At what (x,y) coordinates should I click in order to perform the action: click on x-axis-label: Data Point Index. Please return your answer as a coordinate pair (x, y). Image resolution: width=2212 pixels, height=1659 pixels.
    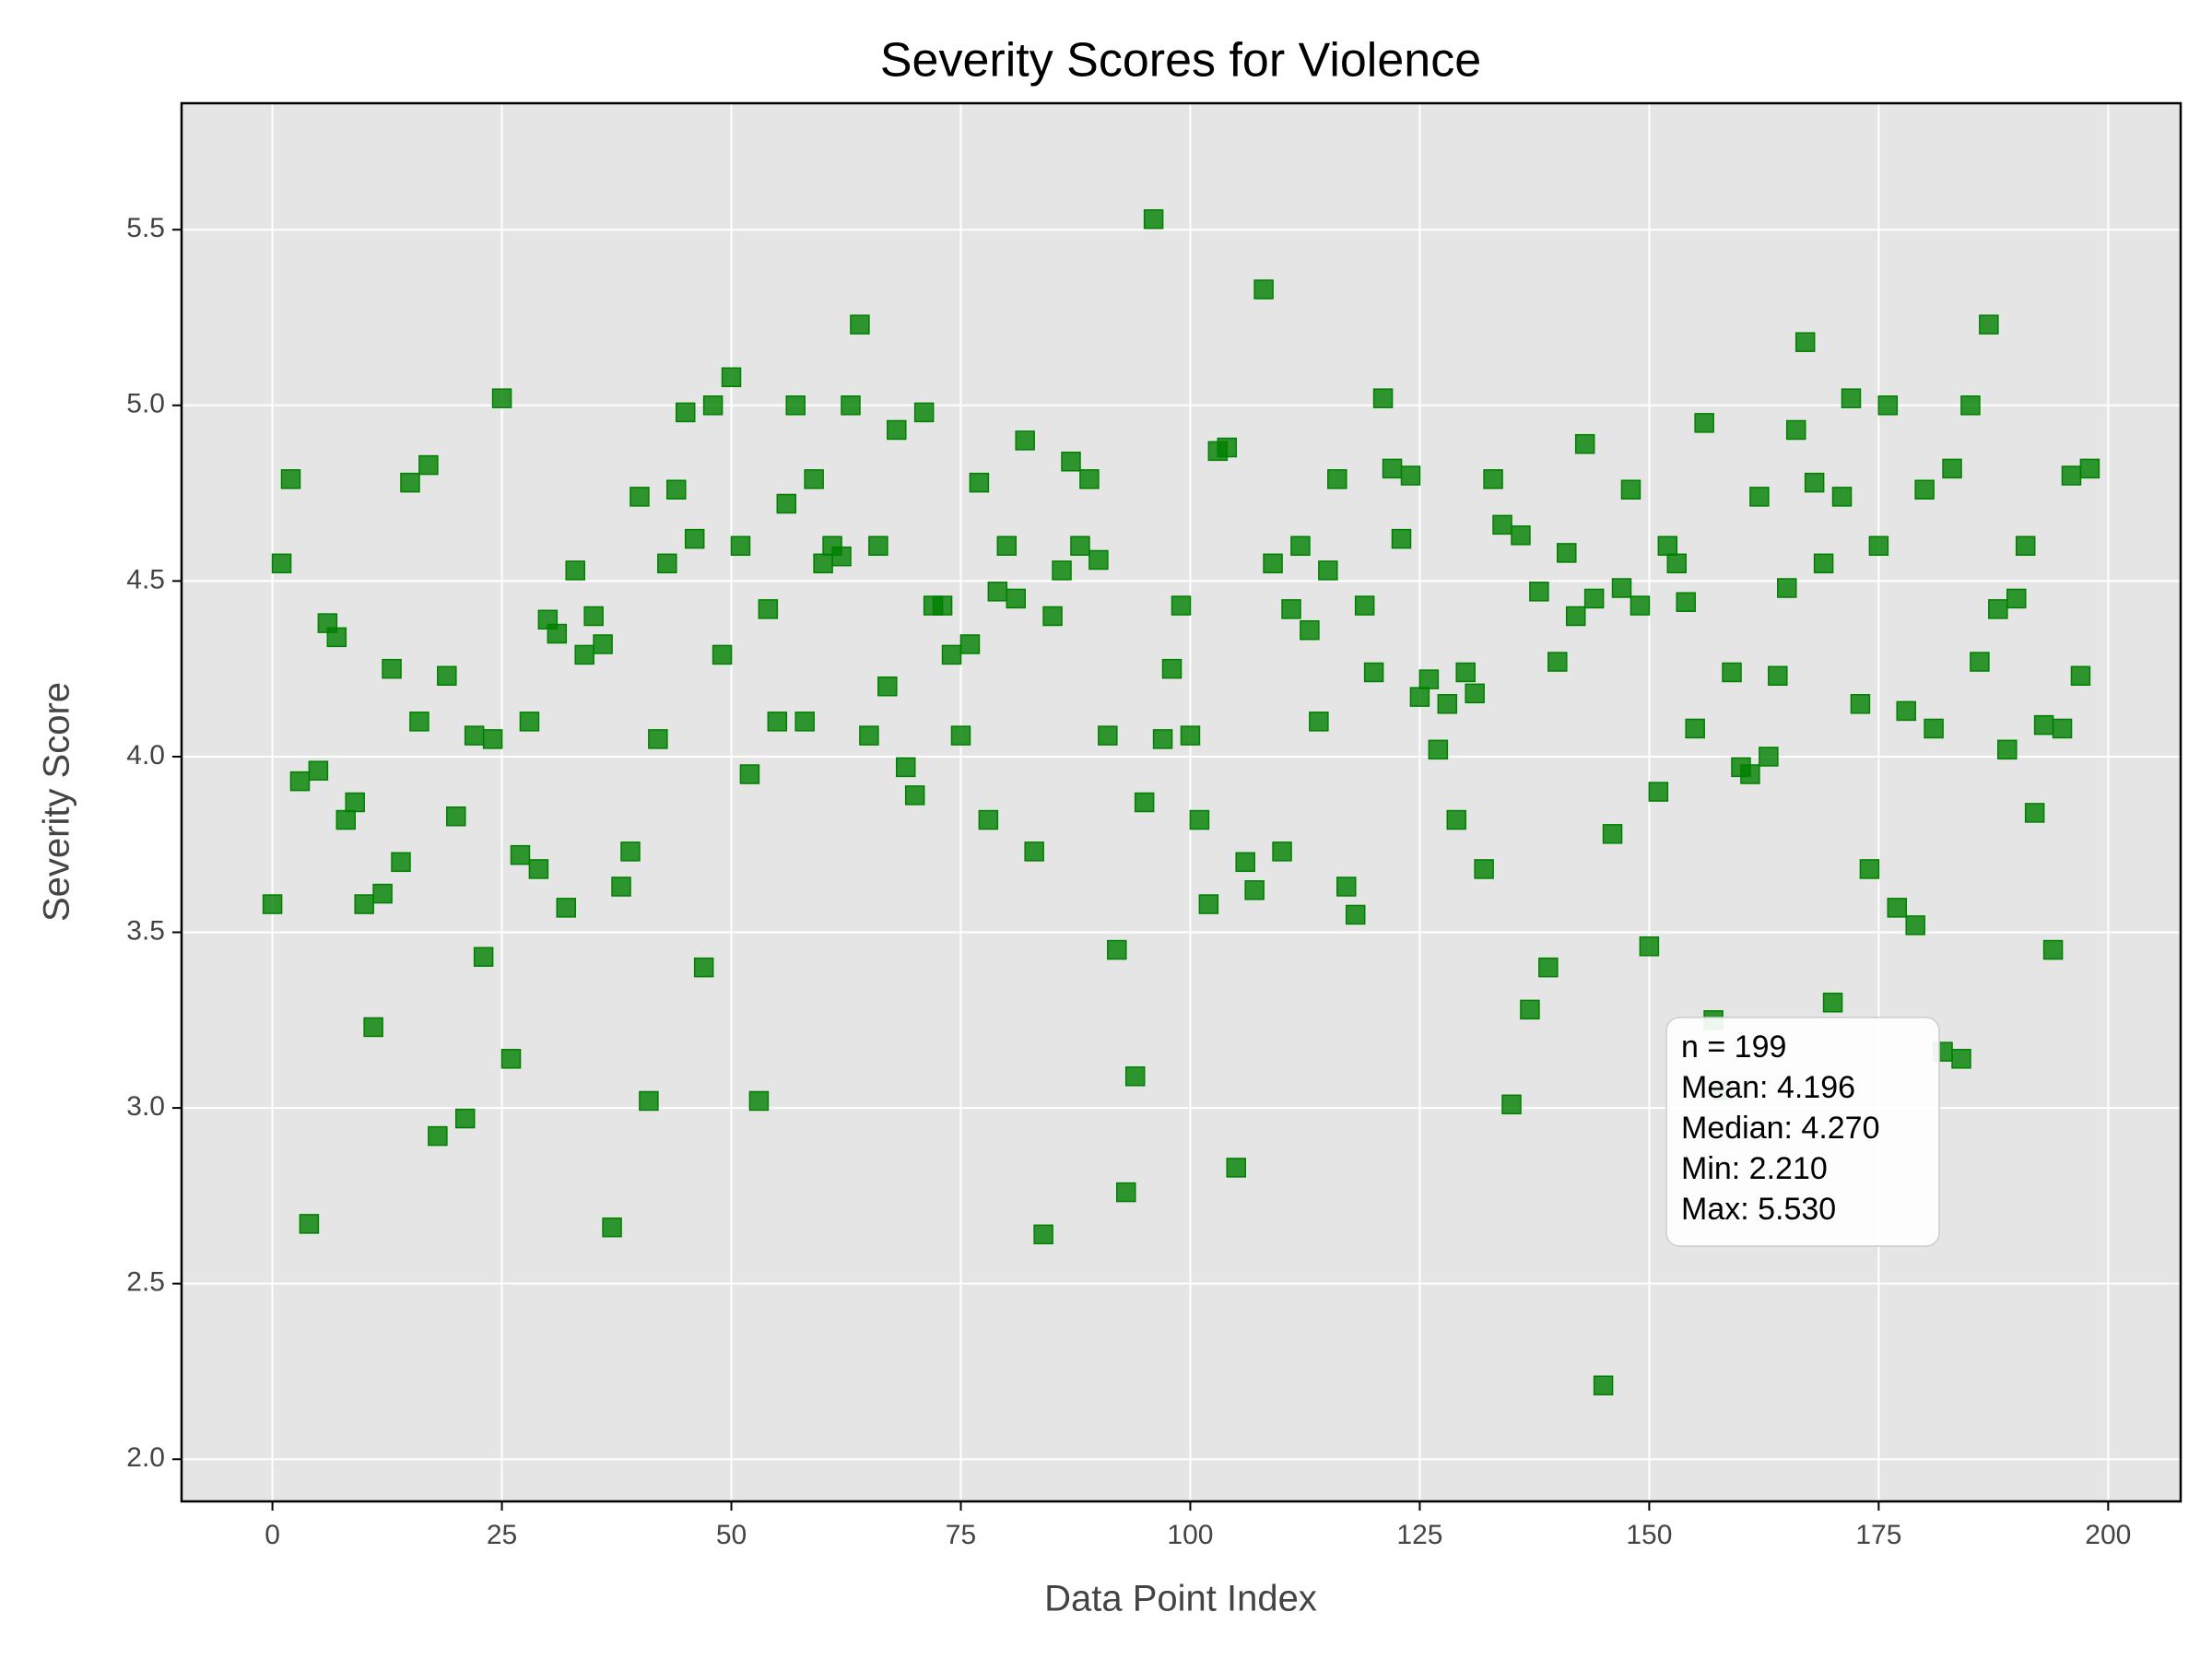
    Looking at the image, I should click on (1180, 1599).